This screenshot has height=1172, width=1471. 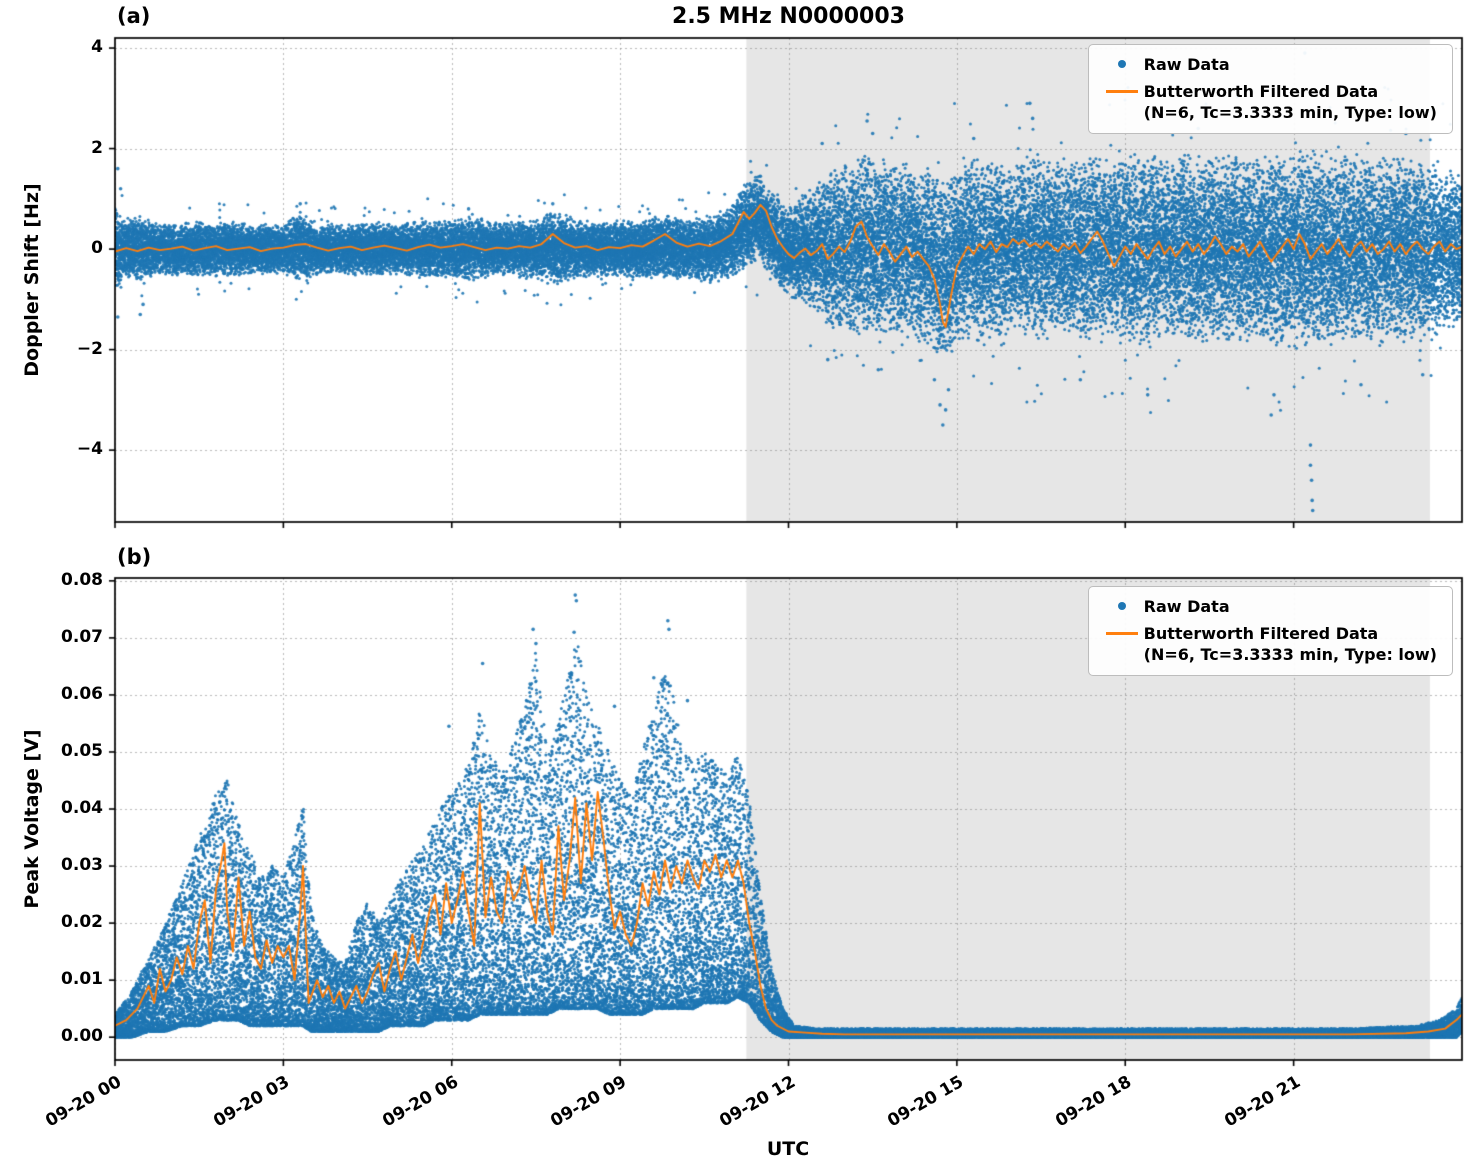 I want to click on panel-a-label: (a), so click(x=134, y=16).